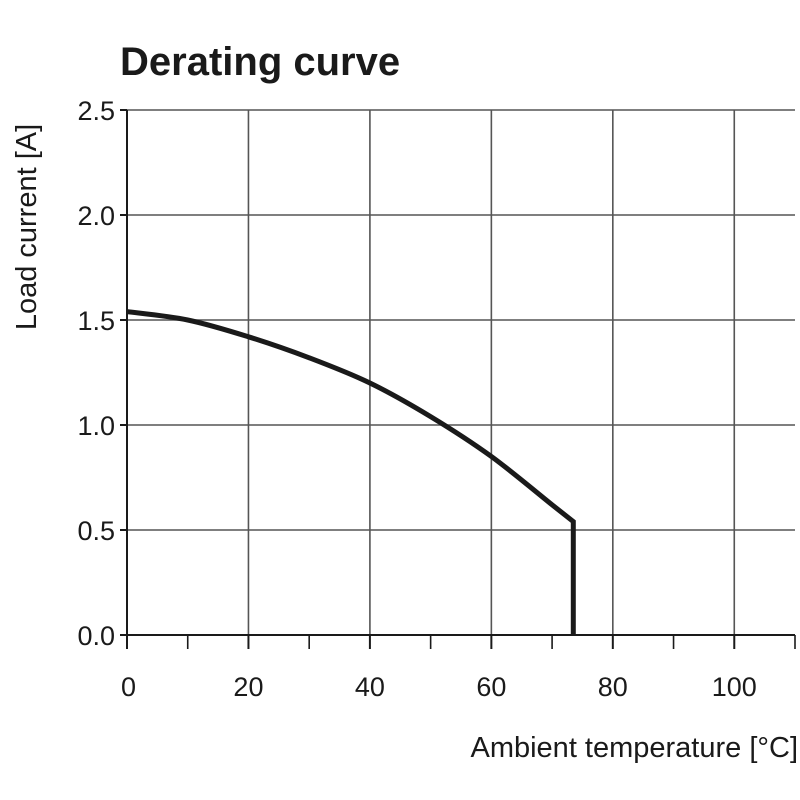  What do you see at coordinates (248, 687) in the screenshot?
I see `x-tick-label: 20` at bounding box center [248, 687].